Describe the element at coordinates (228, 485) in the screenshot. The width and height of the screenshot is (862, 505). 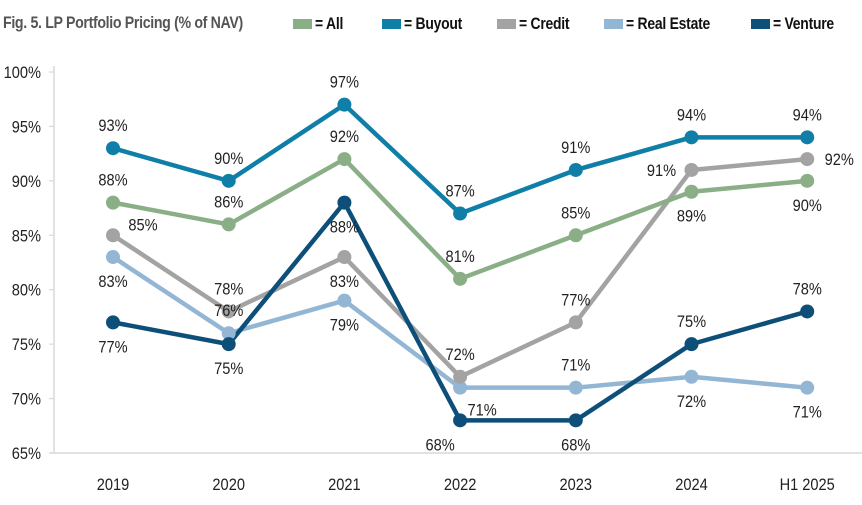
I see `x-tick-label: 2020` at that location.